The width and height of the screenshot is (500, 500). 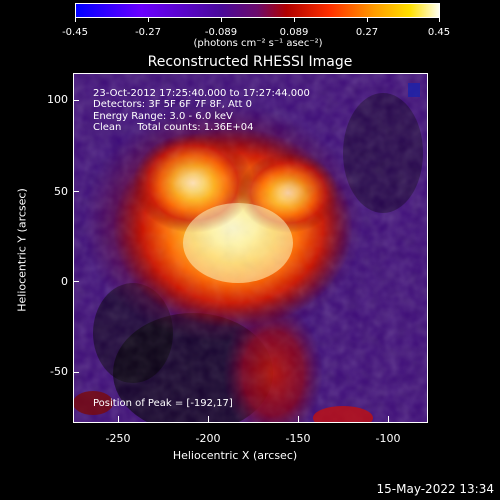 What do you see at coordinates (59, 371) in the screenshot?
I see `y-tick-label: -50` at bounding box center [59, 371].